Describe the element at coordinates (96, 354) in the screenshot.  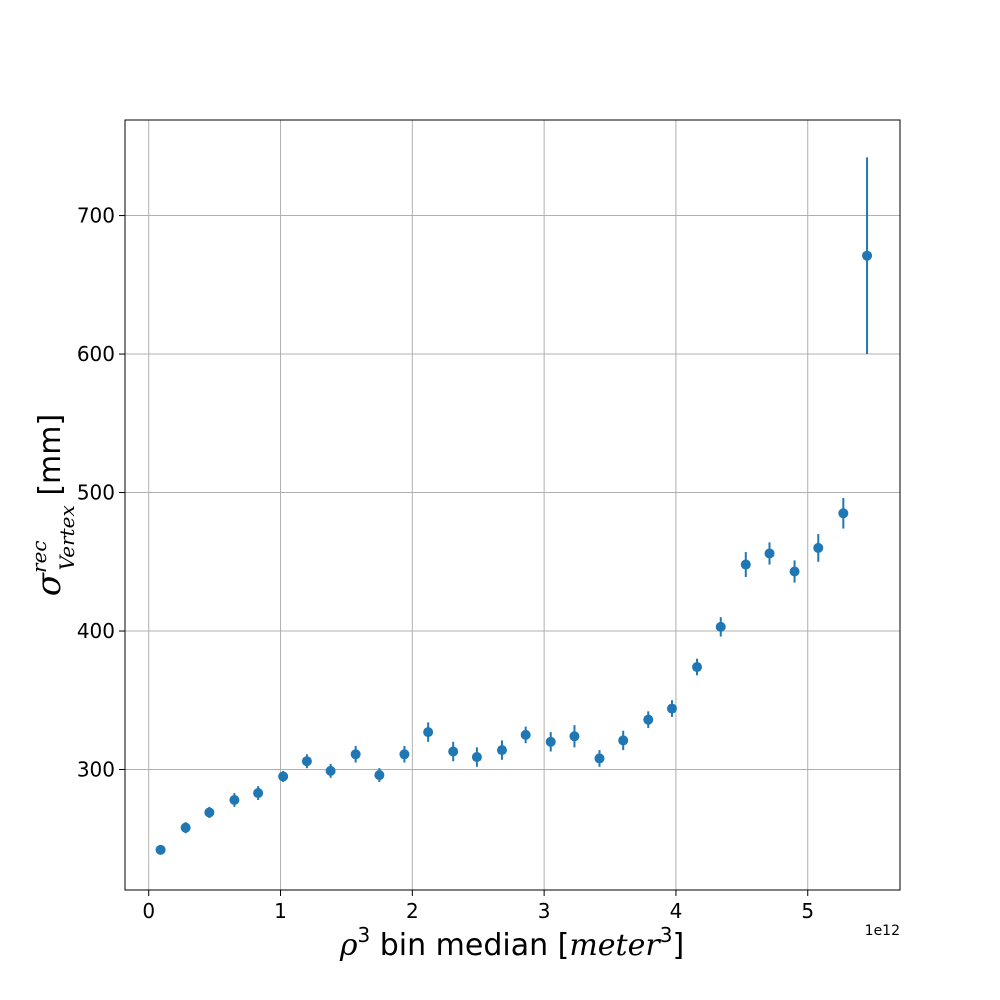
I see `y-tick-label: 600` at that location.